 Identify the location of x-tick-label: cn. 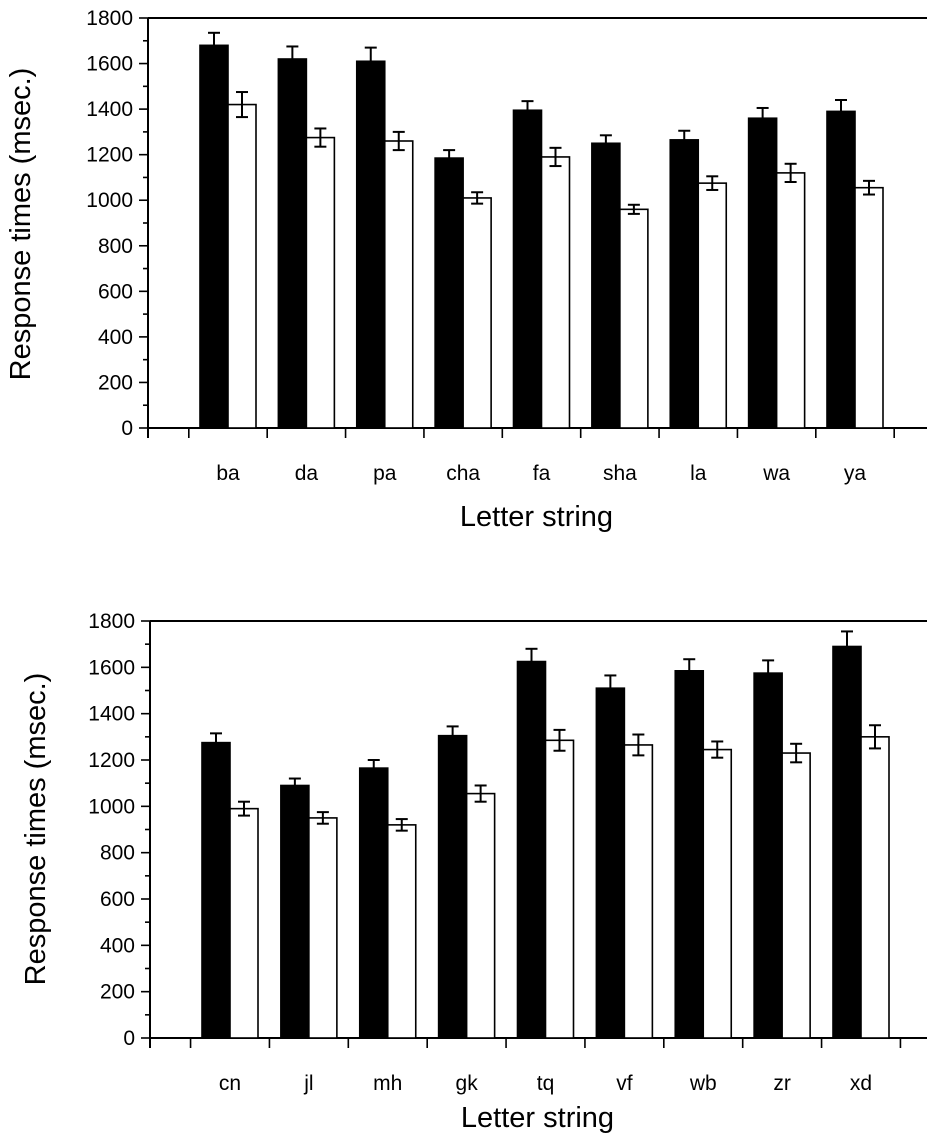
(230, 1083).